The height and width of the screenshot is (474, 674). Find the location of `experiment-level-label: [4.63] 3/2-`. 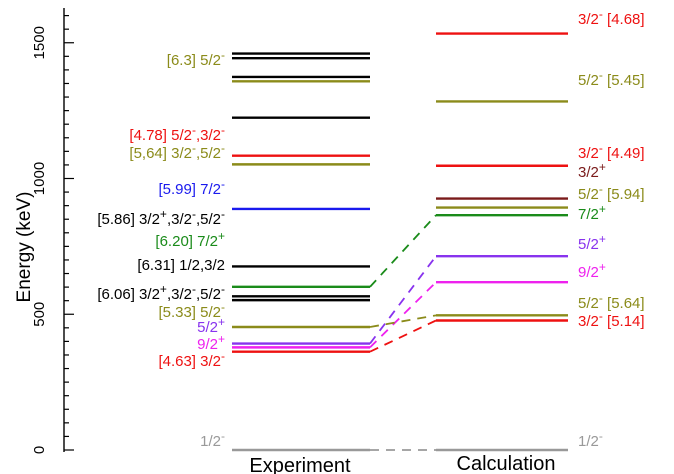

experiment-level-label: [4.63] 3/2- is located at coordinates (191, 359).